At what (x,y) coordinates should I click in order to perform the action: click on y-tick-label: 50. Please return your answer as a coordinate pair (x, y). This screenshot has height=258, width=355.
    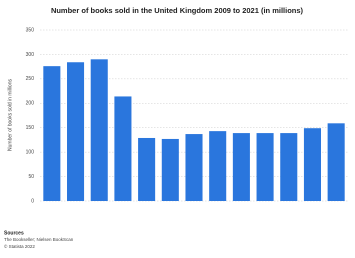
    Looking at the image, I should click on (31, 177).